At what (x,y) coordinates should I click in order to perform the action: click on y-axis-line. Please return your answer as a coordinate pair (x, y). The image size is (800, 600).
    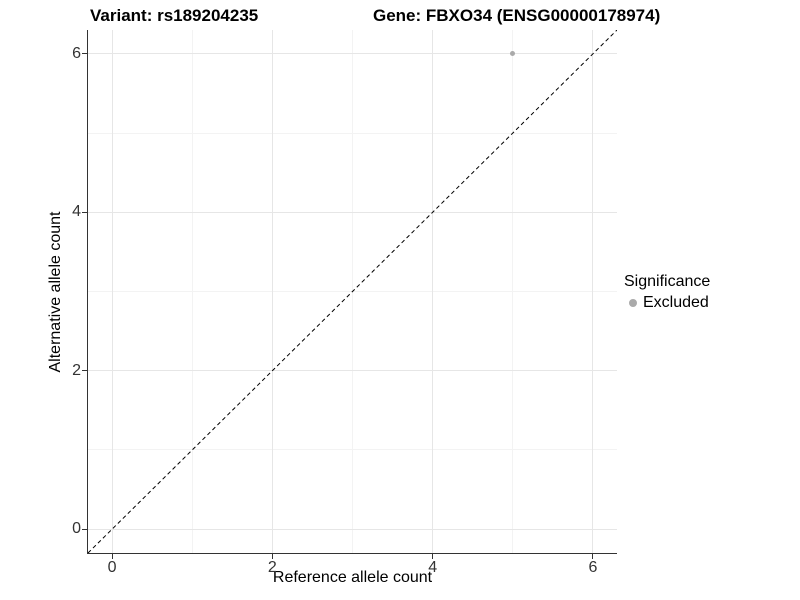
    Looking at the image, I should click on (87, 292).